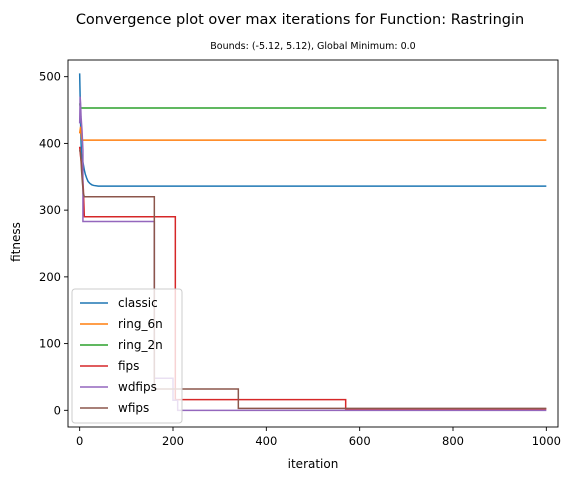  What do you see at coordinates (127, 356) in the screenshot?
I see `legend-box` at bounding box center [127, 356].